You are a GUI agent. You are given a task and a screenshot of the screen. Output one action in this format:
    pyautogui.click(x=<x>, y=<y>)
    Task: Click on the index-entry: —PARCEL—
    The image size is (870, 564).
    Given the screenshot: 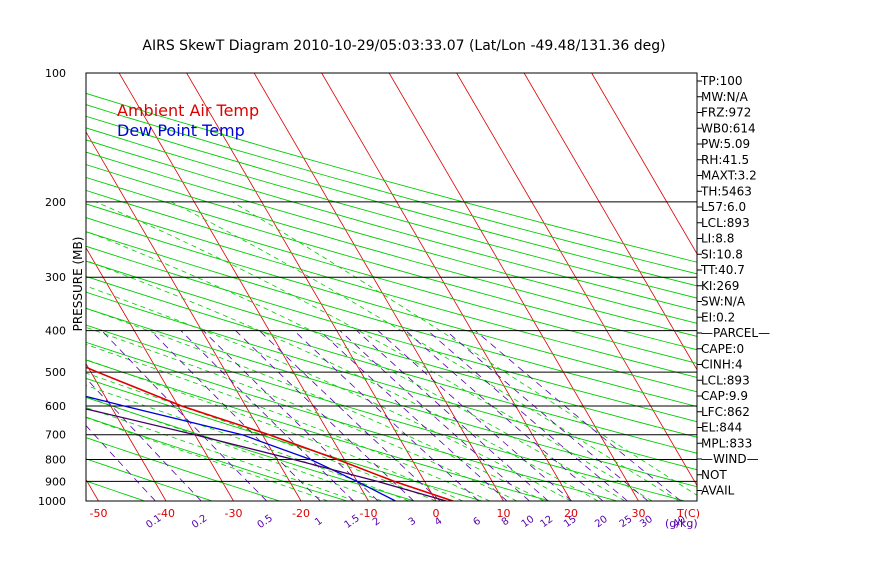 What is the action you would take?
    pyautogui.click(x=735, y=333)
    